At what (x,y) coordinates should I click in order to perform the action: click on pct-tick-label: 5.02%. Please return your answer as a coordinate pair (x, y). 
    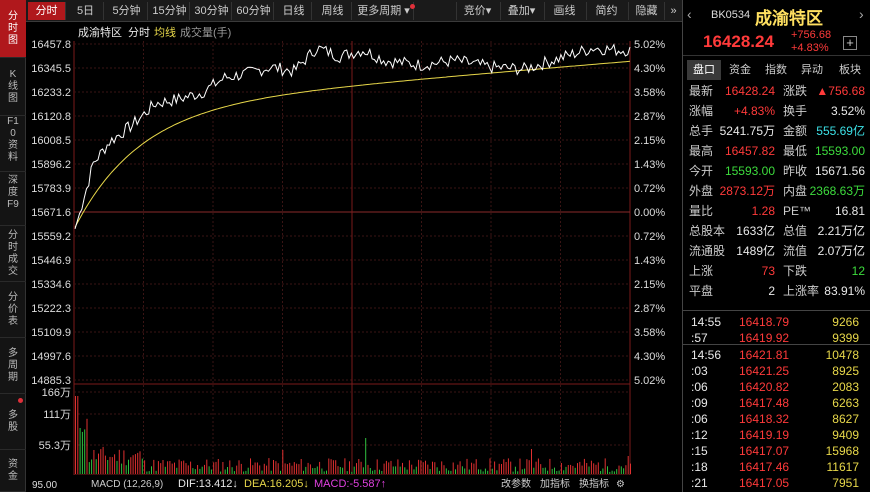
    Looking at the image, I should click on (649, 381).